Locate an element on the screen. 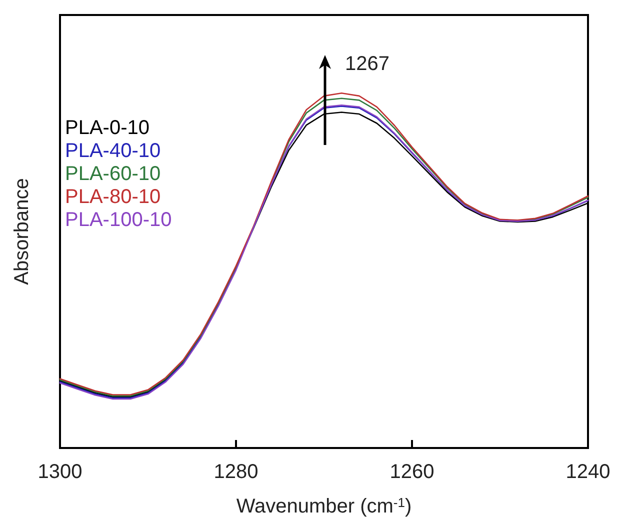  y-axis-title: Absorbance is located at coordinates (22, 231).